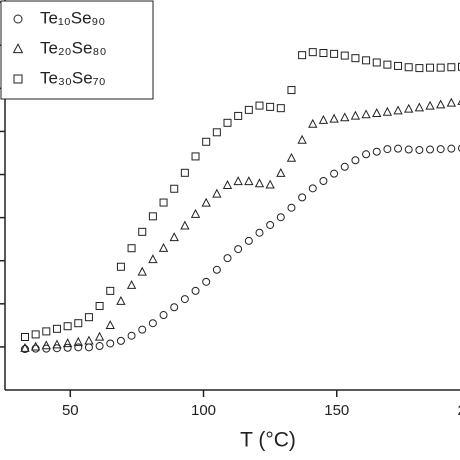 This screenshot has width=460, height=460. What do you see at coordinates (73, 47) in the screenshot?
I see `legend-label: Te₂₀Se₈₀` at bounding box center [73, 47].